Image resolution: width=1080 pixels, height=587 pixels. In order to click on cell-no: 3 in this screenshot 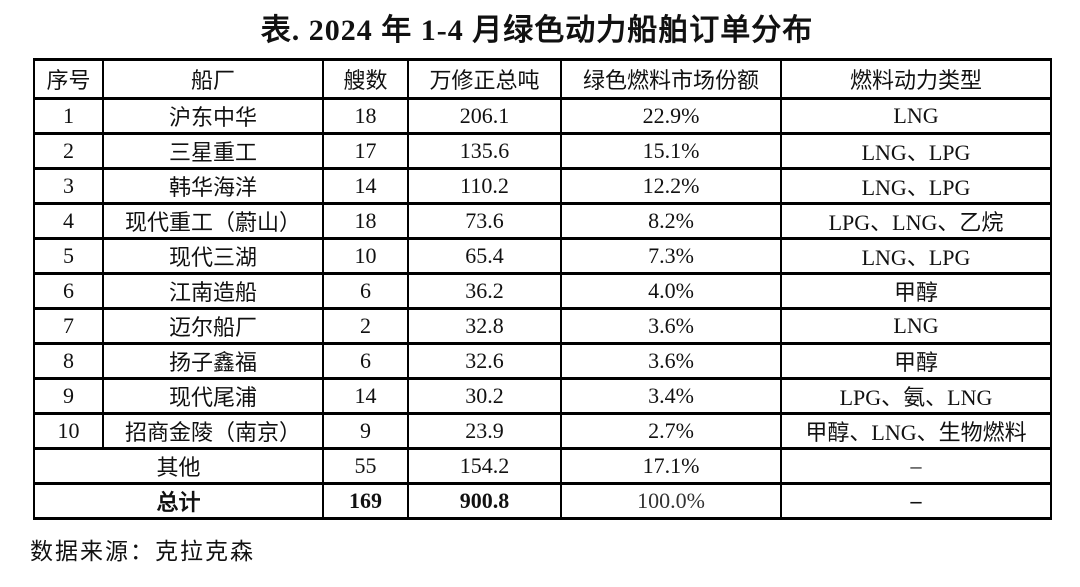, I will do `click(68, 186)`.